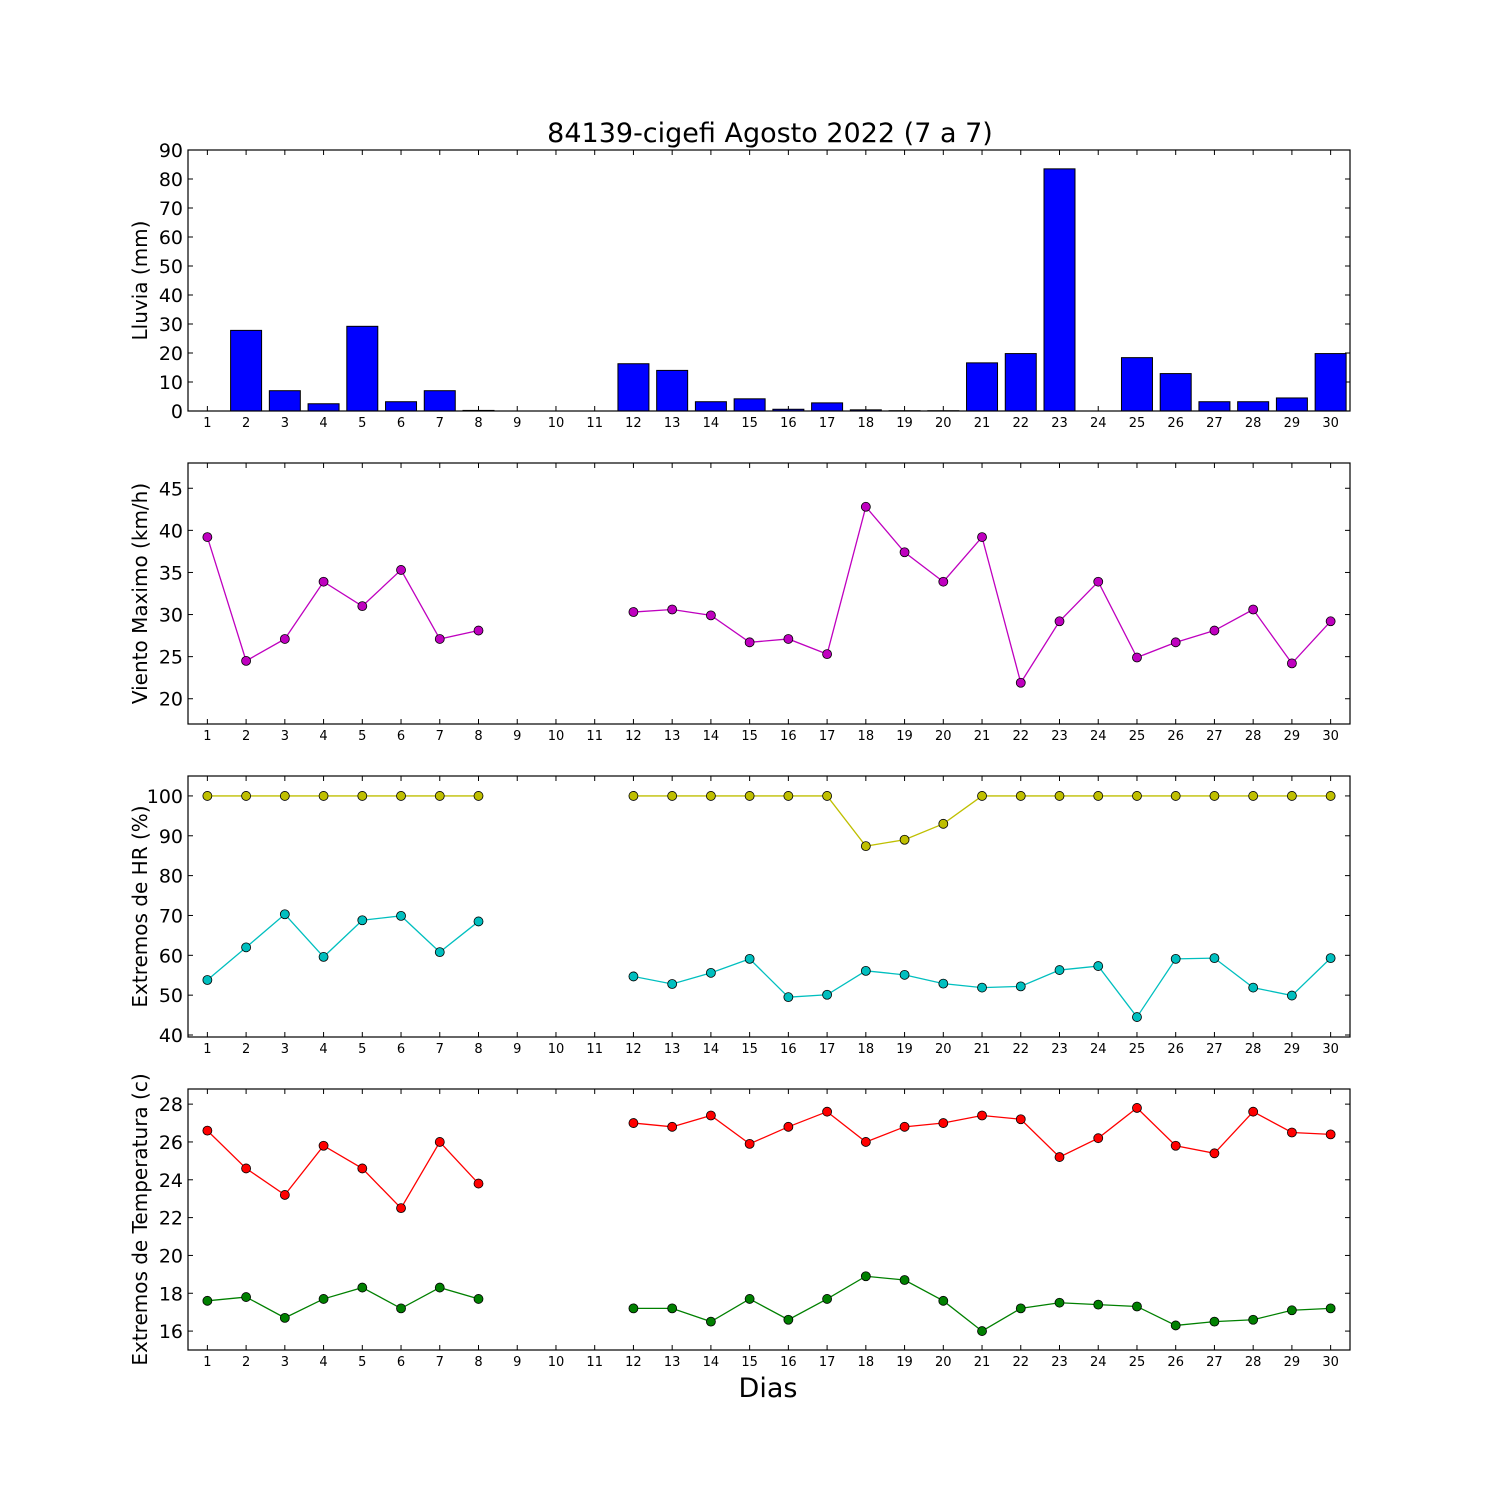 The image size is (1500, 1500). Describe the element at coordinates (517, 736) in the screenshot. I see `x-tick-label: 9` at that location.